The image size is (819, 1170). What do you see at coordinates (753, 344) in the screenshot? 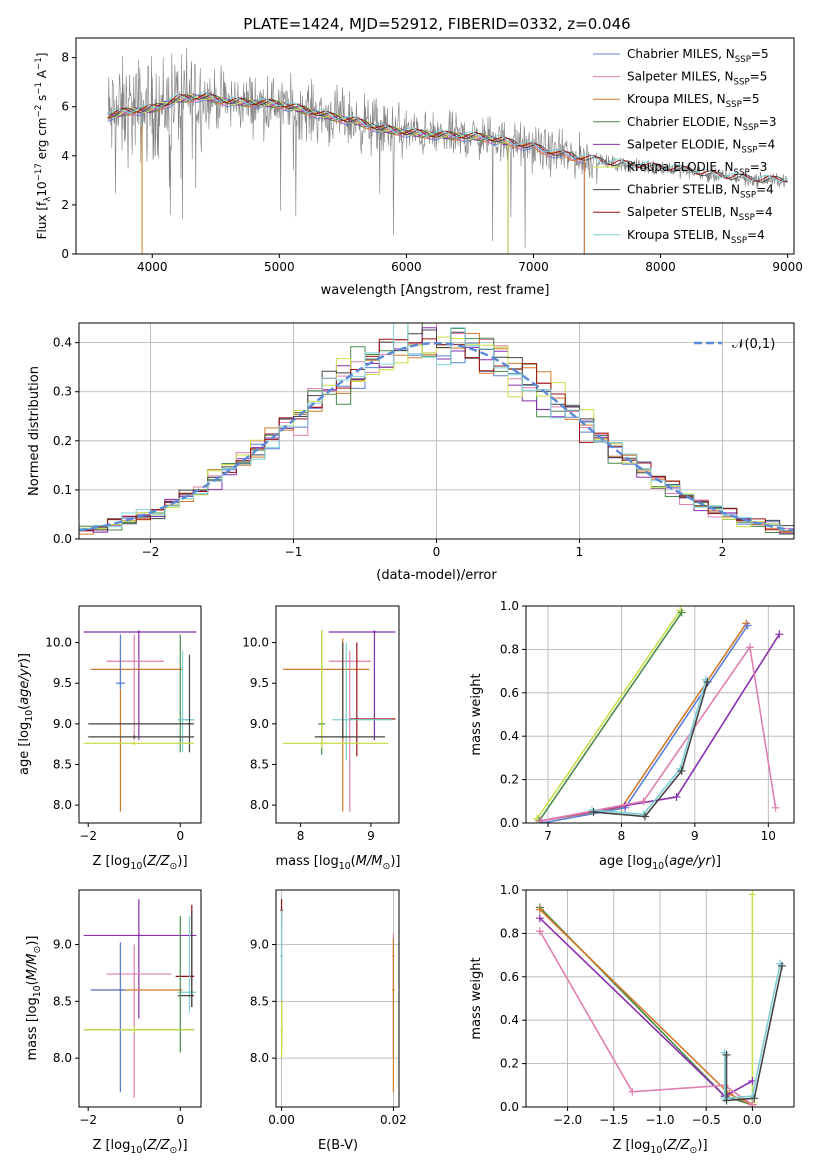
I see `legend-entry: 𝒩(0,1)` at bounding box center [753, 344].